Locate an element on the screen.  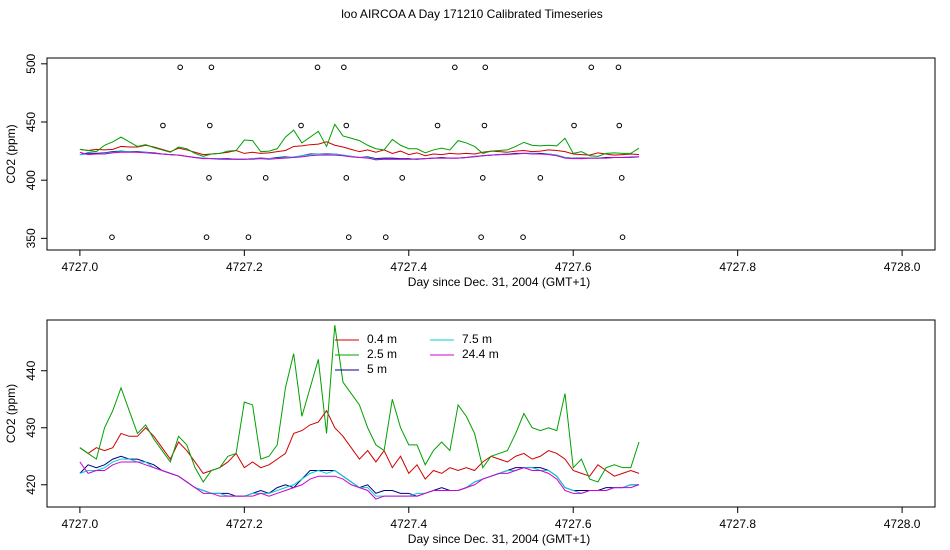
y-tick-label: 440 is located at coordinates (31, 370).